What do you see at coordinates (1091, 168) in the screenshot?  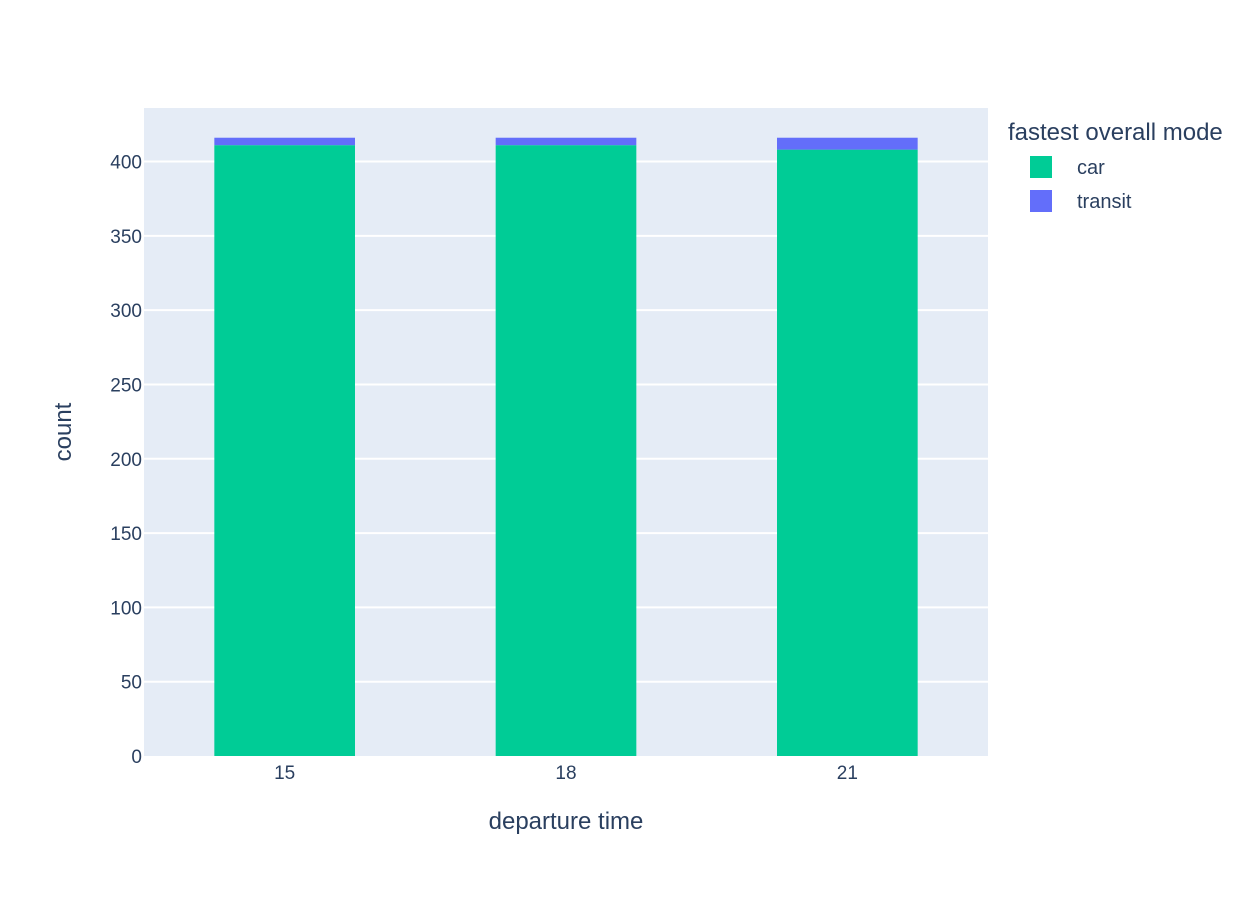 I see `legend-label-car: car` at bounding box center [1091, 168].